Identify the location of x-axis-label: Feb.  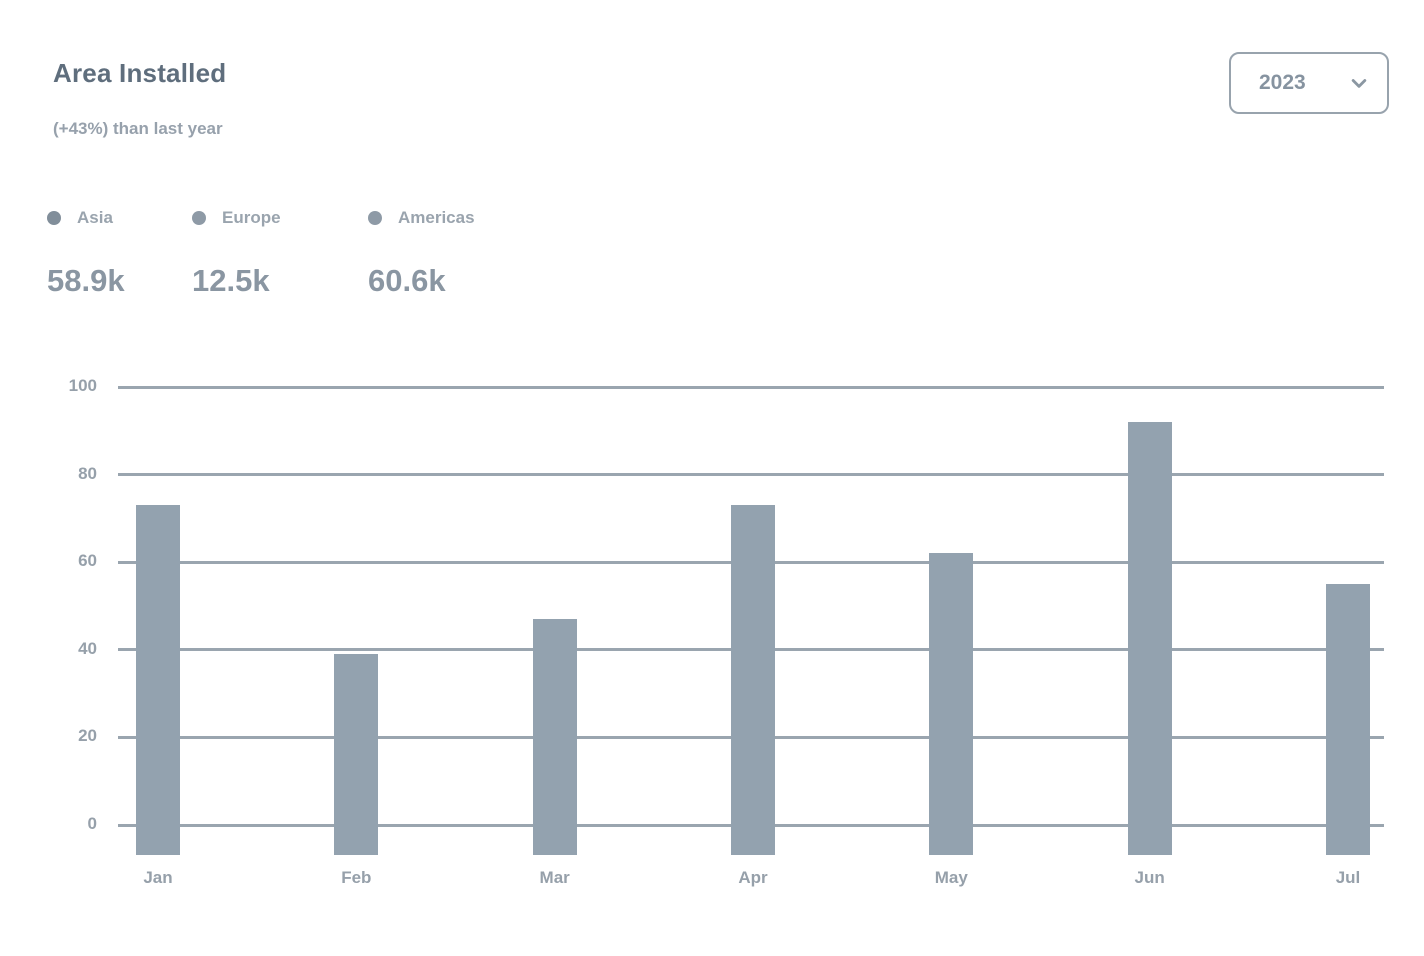
(356, 877).